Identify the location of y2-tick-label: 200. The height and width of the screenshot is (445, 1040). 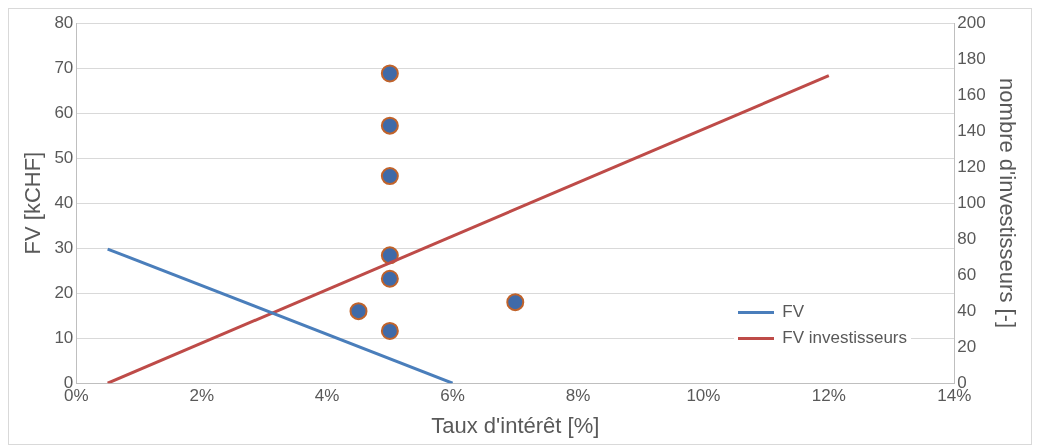
(971, 22).